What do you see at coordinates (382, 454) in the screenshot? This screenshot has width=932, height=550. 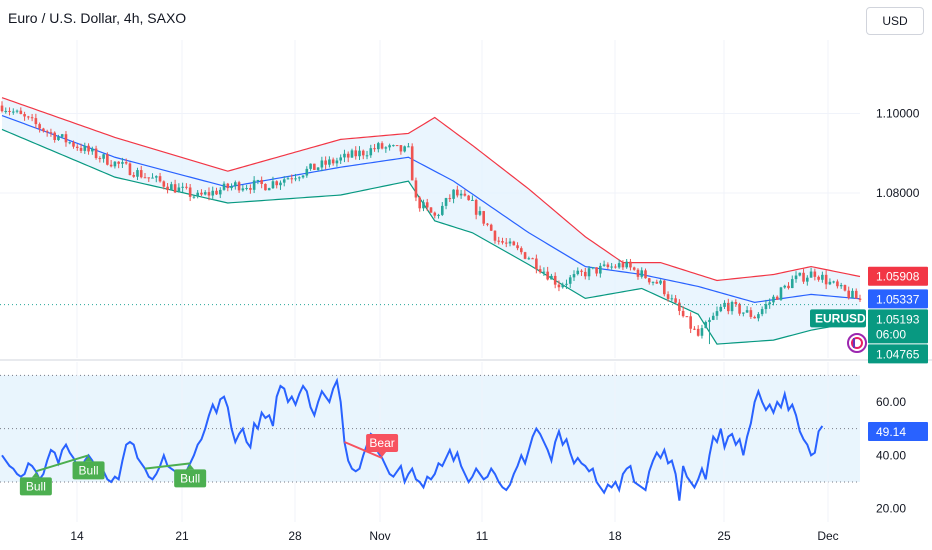 I see `bear-signal-1-pointer` at bounding box center [382, 454].